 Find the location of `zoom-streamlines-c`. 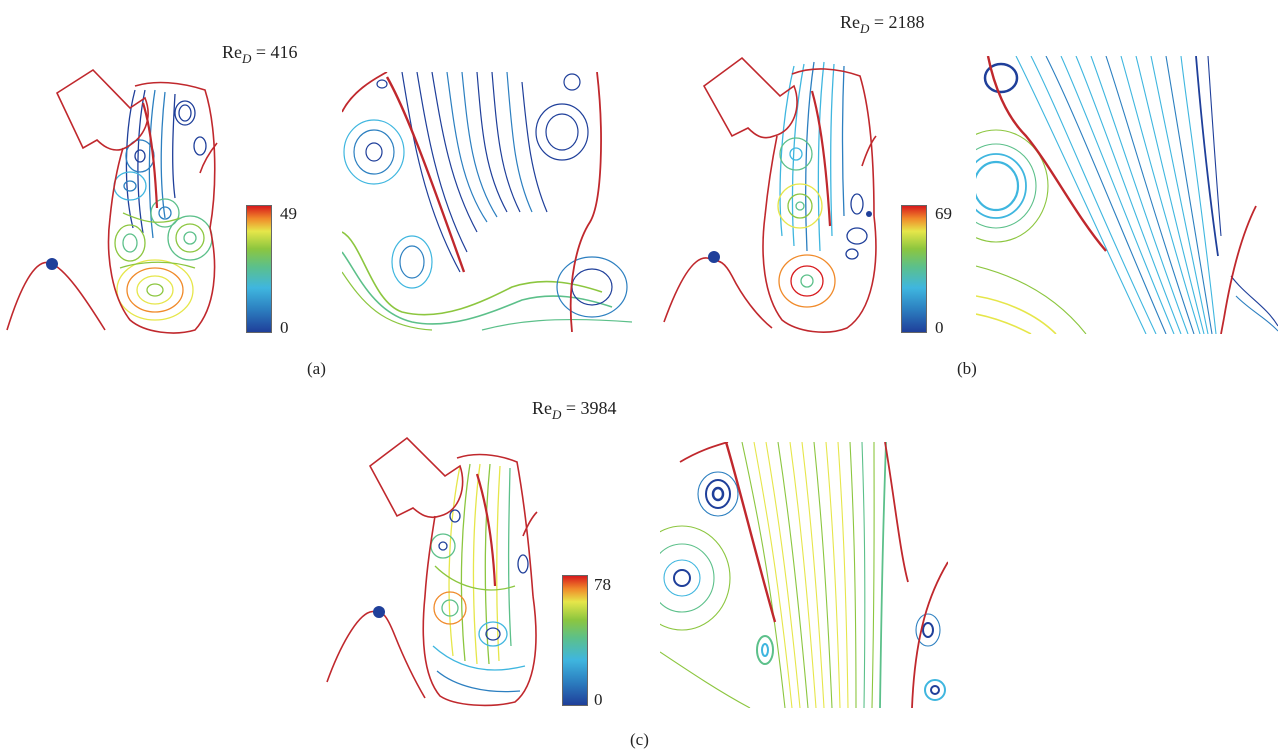

zoom-streamlines-c is located at coordinates (804, 575).